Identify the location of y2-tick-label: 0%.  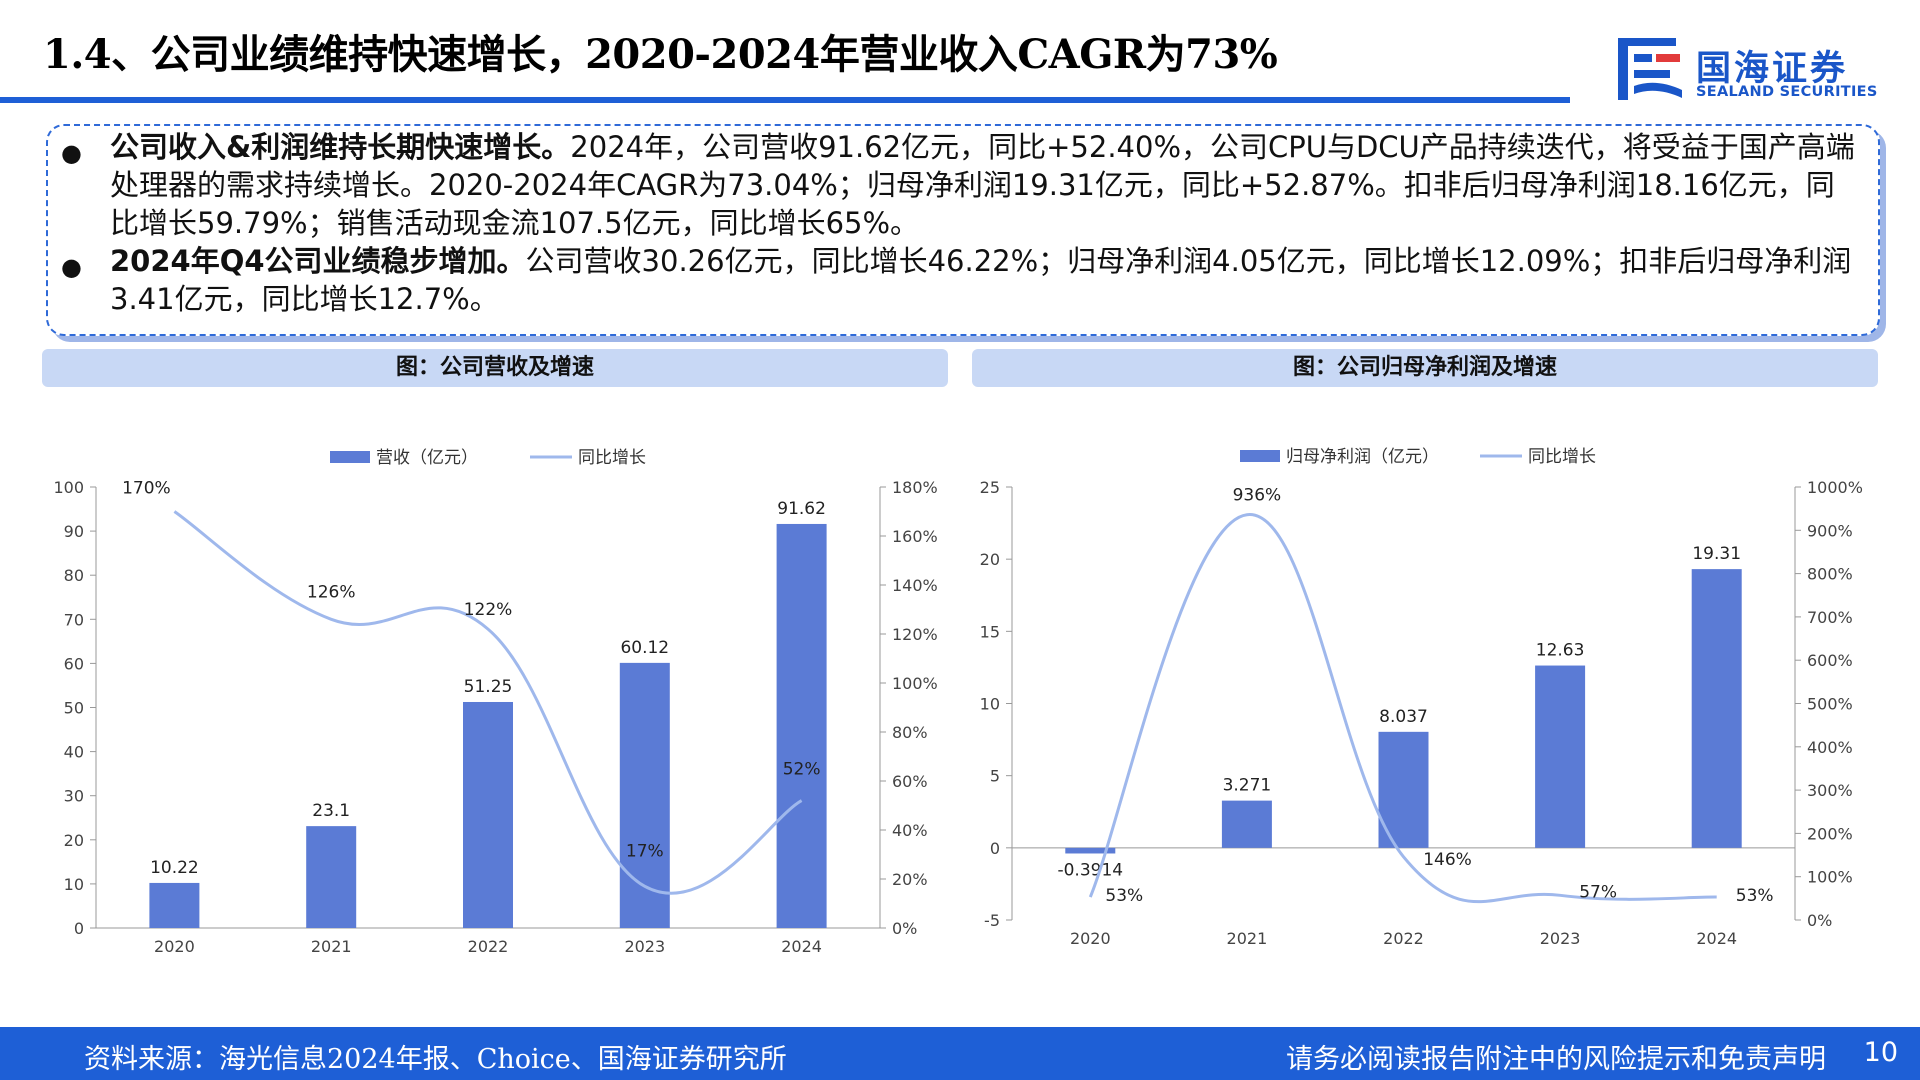
(904, 928).